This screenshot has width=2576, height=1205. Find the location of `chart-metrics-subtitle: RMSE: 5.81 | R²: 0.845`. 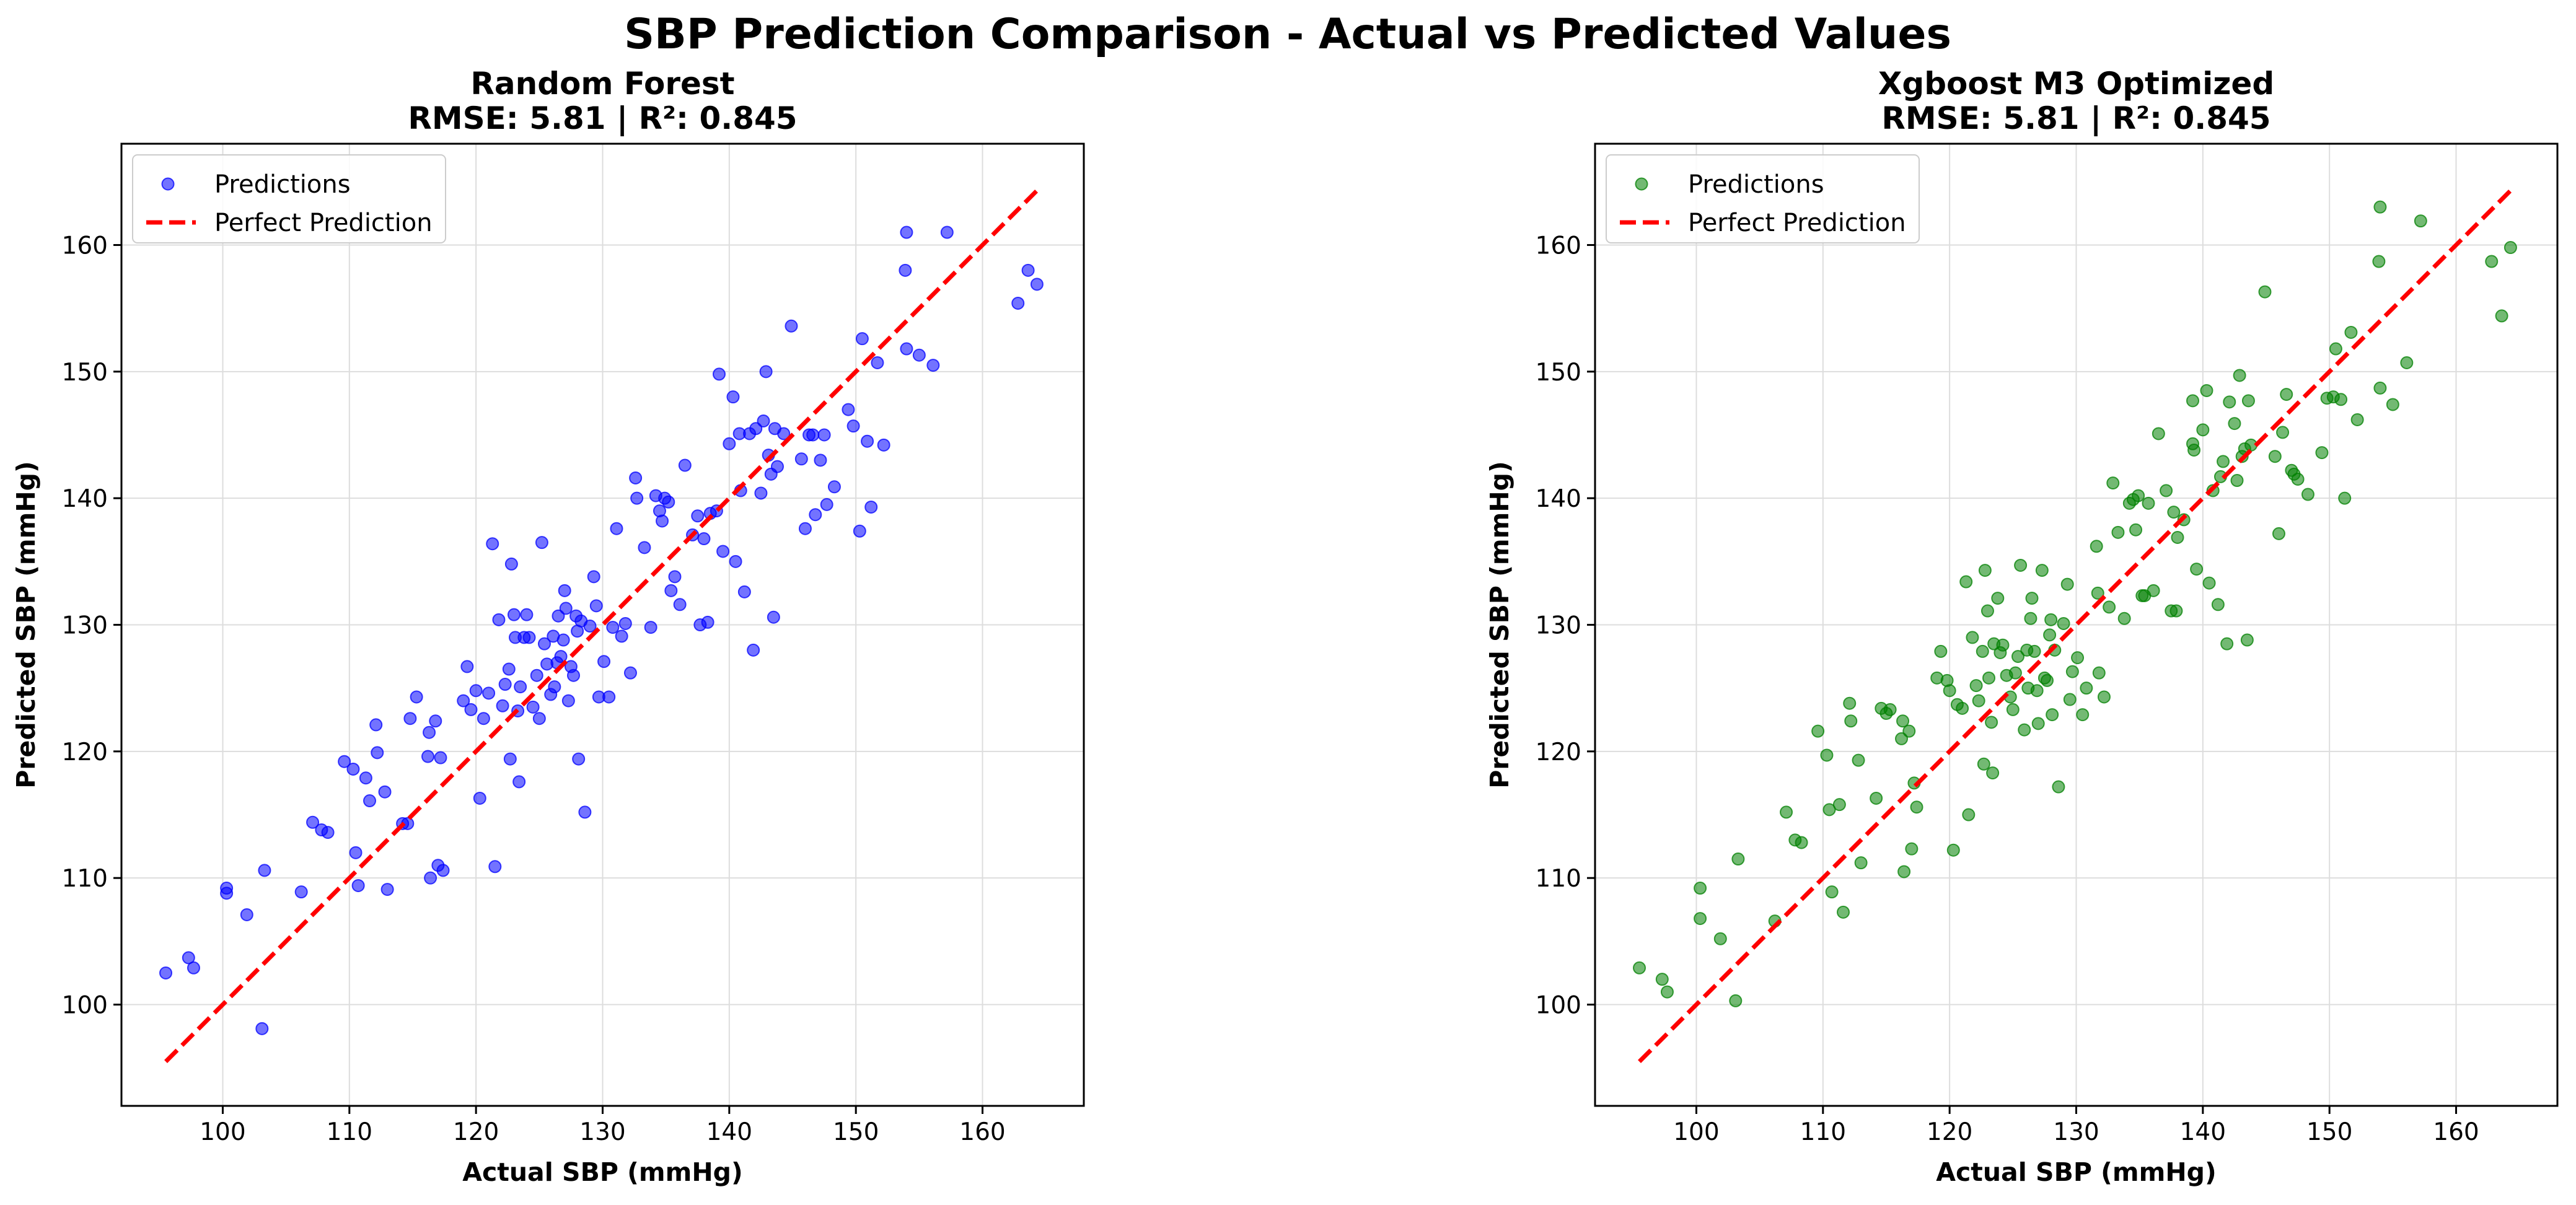

chart-metrics-subtitle: RMSE: 5.81 | R²: 0.845 is located at coordinates (2076, 118).